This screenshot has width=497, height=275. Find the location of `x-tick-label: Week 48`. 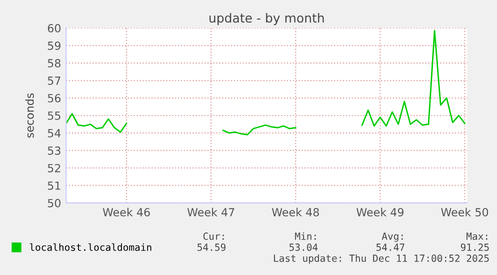

x-tick-label: Week 48 is located at coordinates (295, 212).